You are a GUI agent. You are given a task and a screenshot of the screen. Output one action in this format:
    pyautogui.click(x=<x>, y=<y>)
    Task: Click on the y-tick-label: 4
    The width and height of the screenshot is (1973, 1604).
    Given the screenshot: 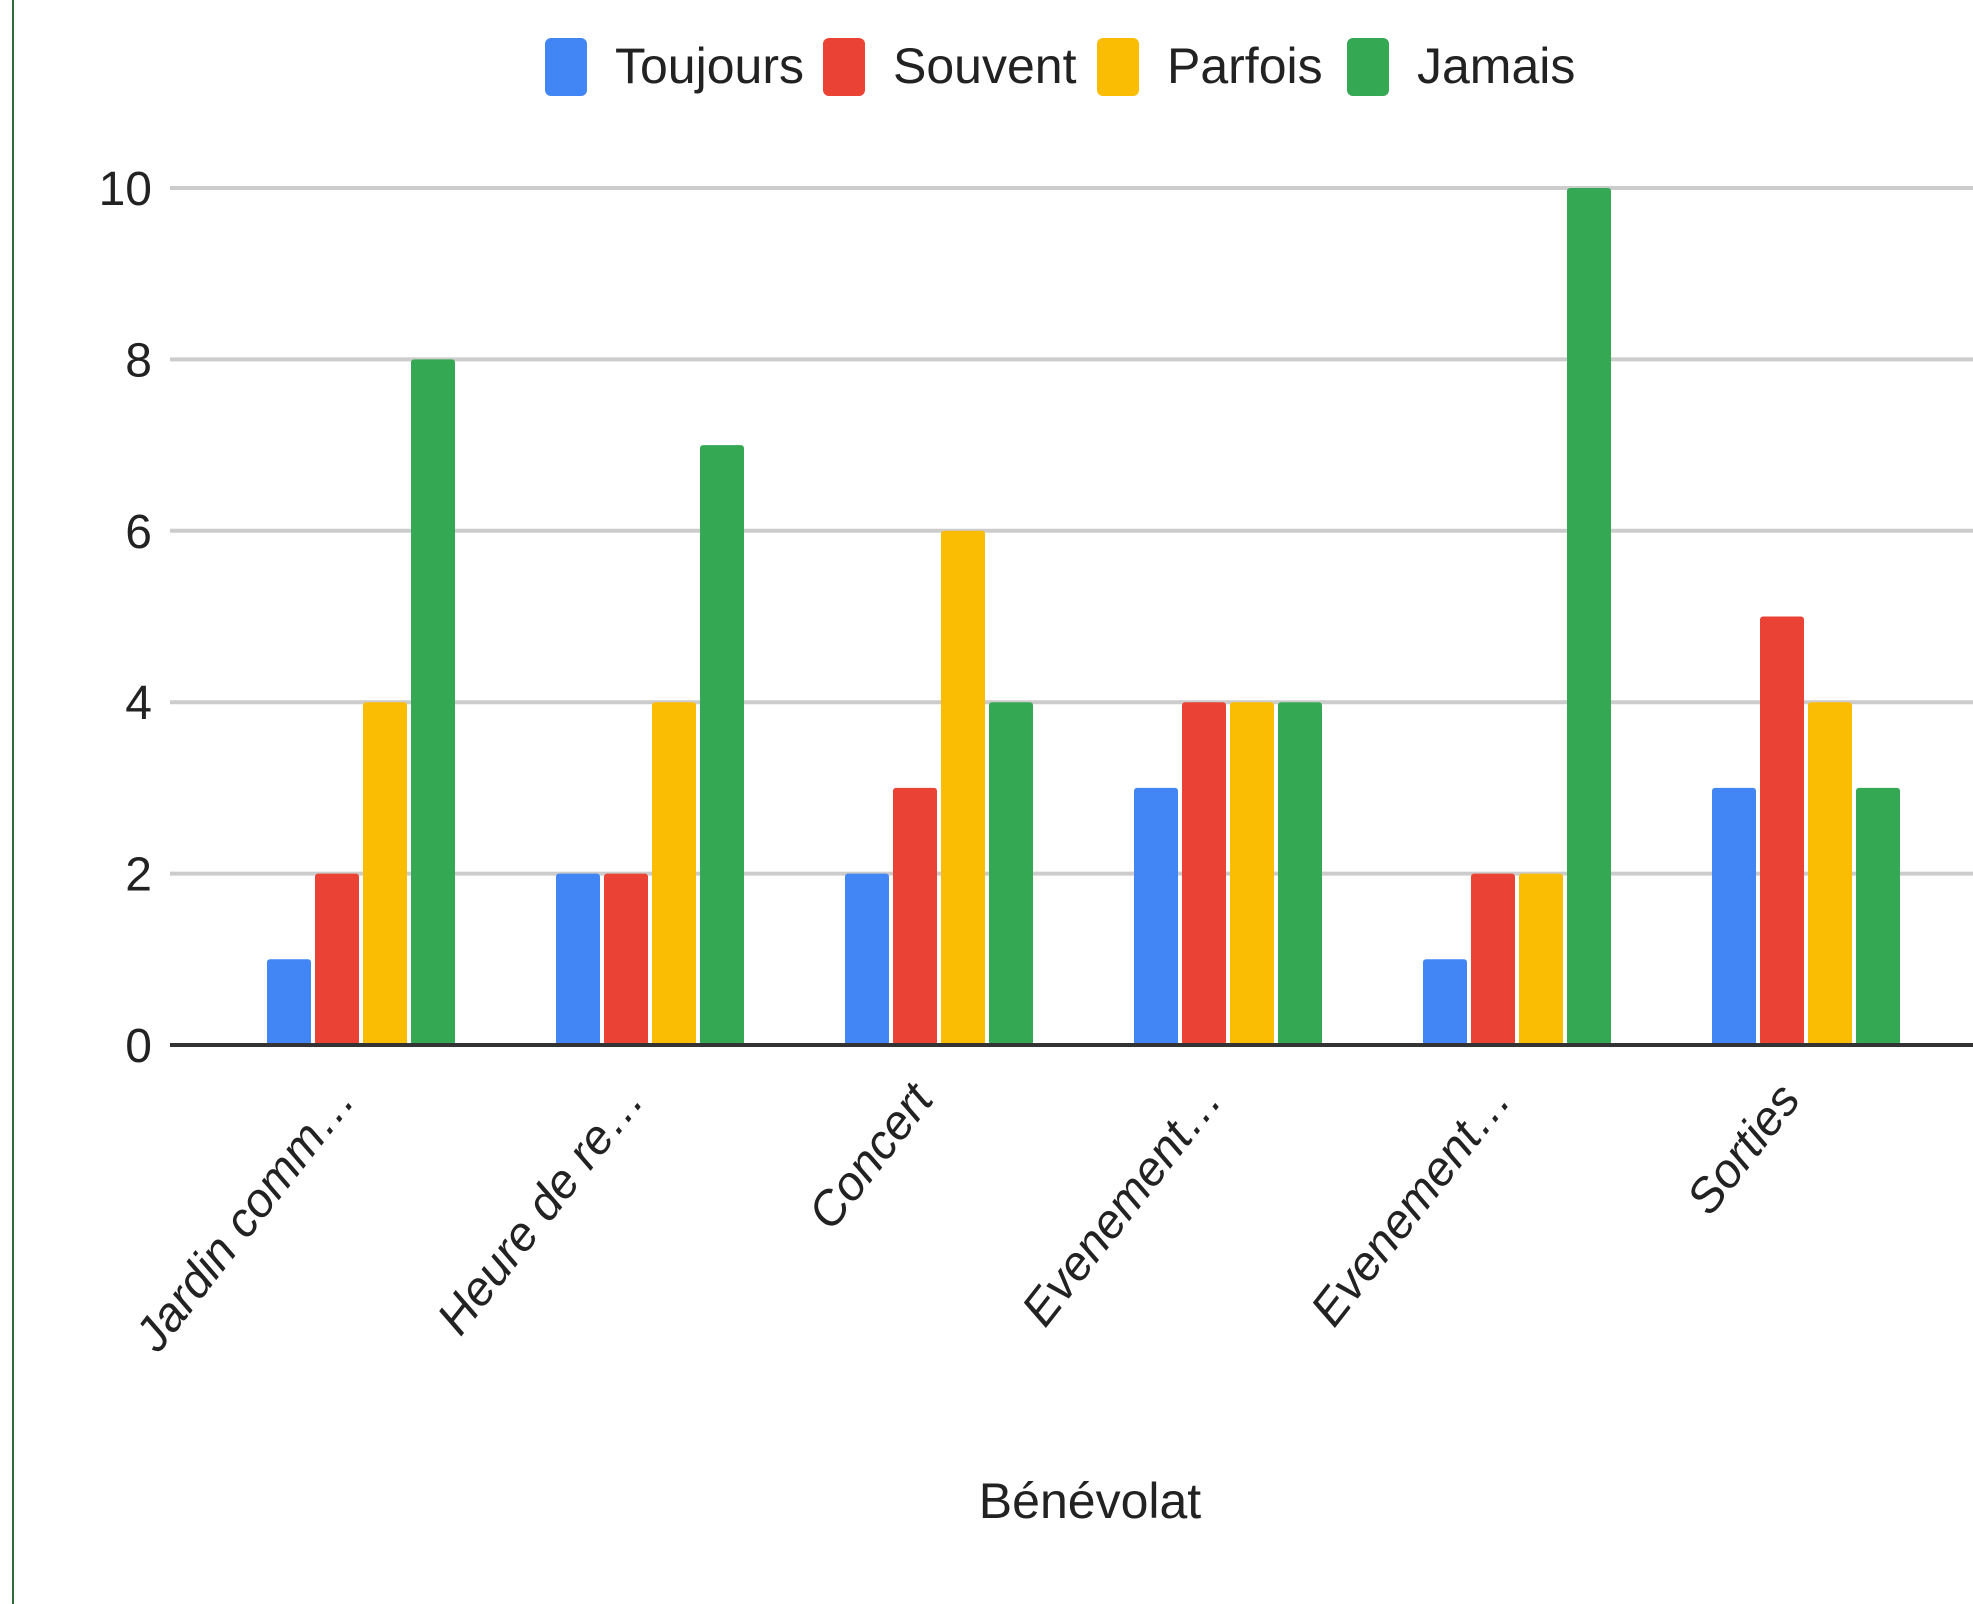 What is the action you would take?
    pyautogui.click(x=138, y=703)
    